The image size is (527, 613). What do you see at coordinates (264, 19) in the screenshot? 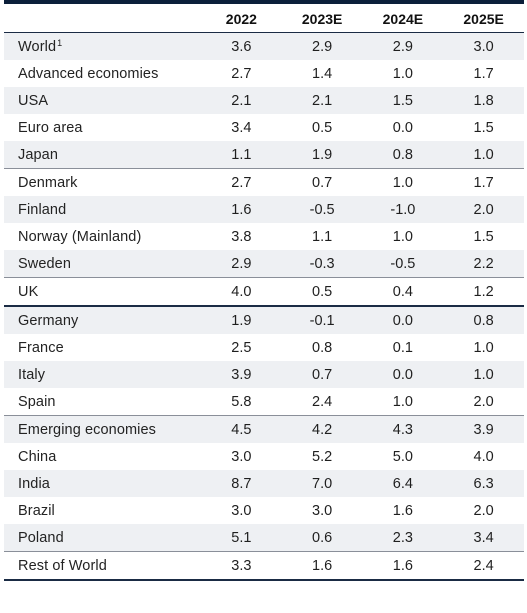
I see `header-row: 2022 2023E 2024E 2025E` at bounding box center [264, 19].